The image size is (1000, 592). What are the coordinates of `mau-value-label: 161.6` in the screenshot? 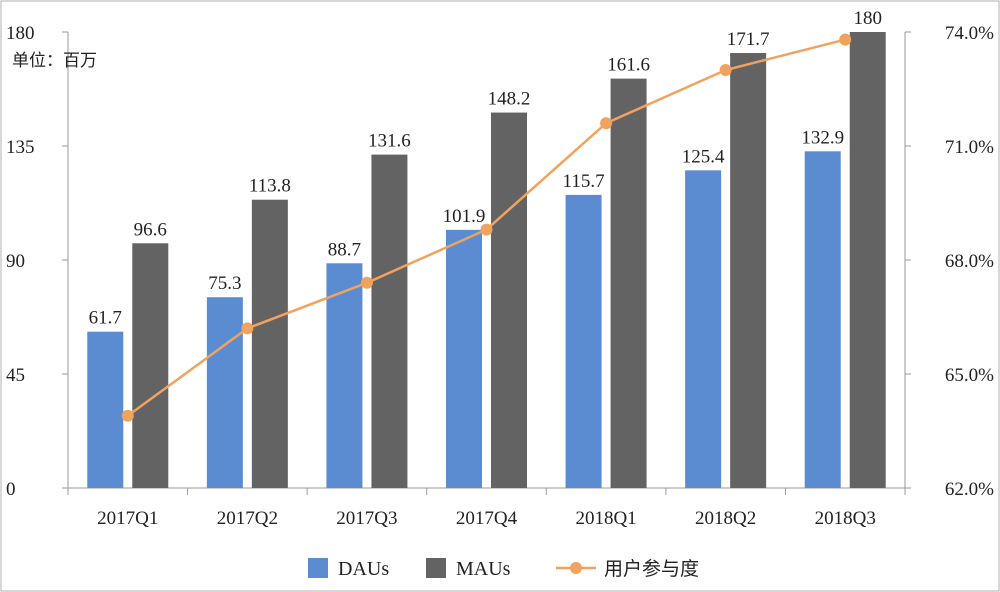 It's located at (628, 65).